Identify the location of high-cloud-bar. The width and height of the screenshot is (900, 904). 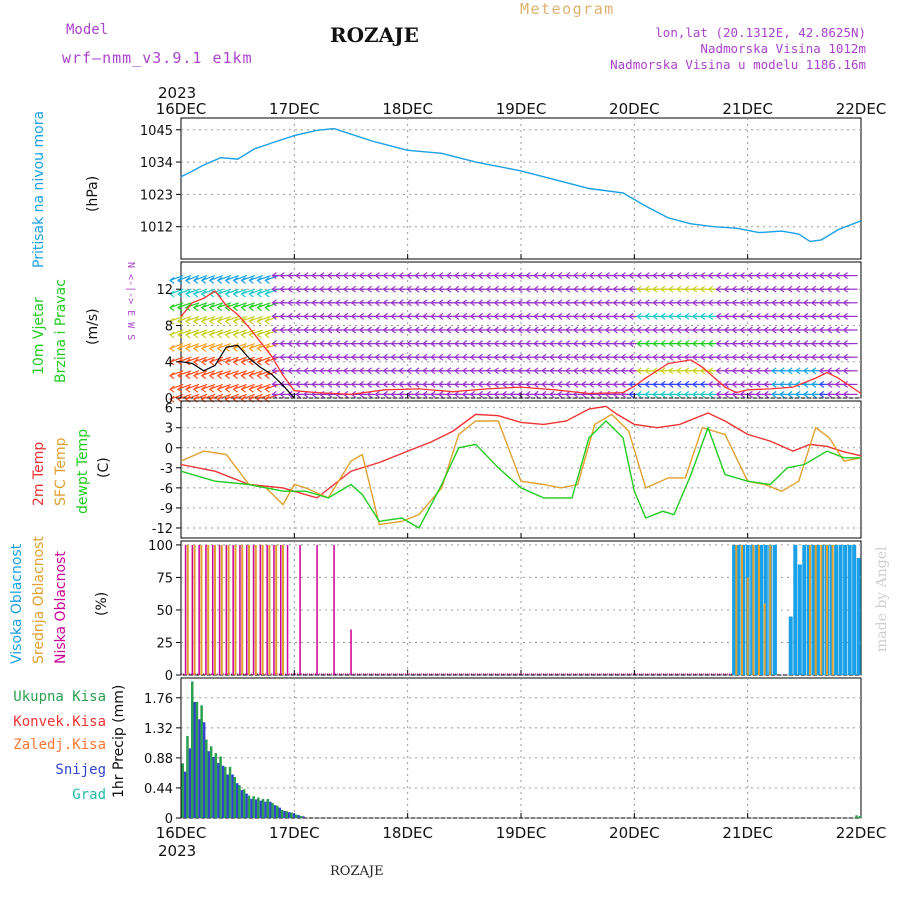
(808, 609).